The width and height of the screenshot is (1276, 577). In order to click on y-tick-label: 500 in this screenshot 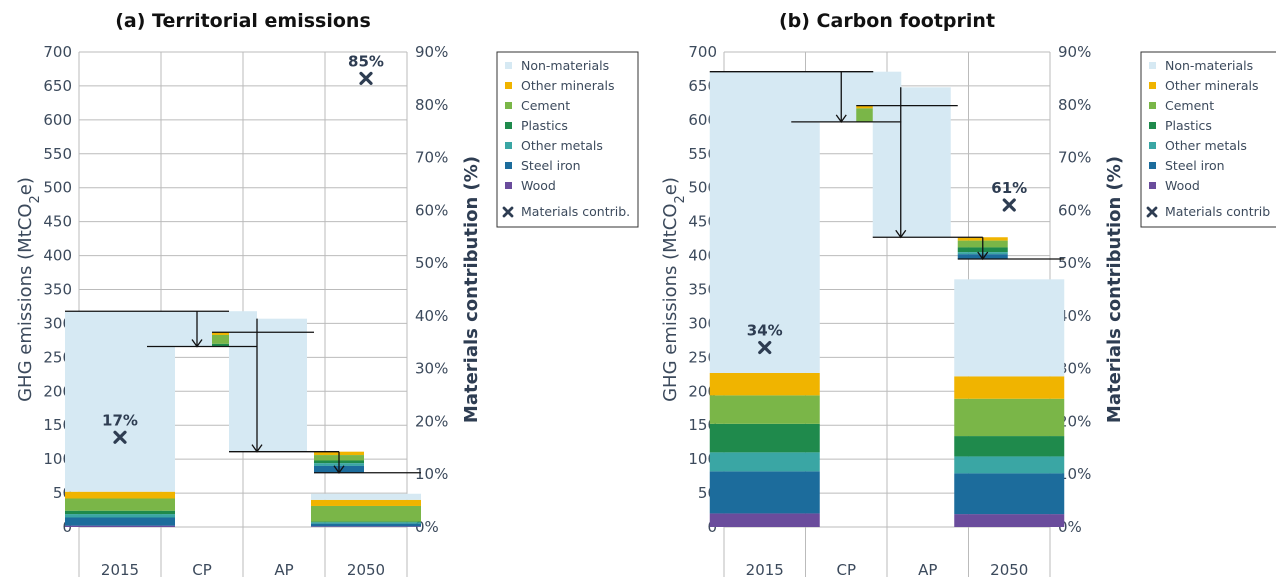, I will do `click(57, 188)`.